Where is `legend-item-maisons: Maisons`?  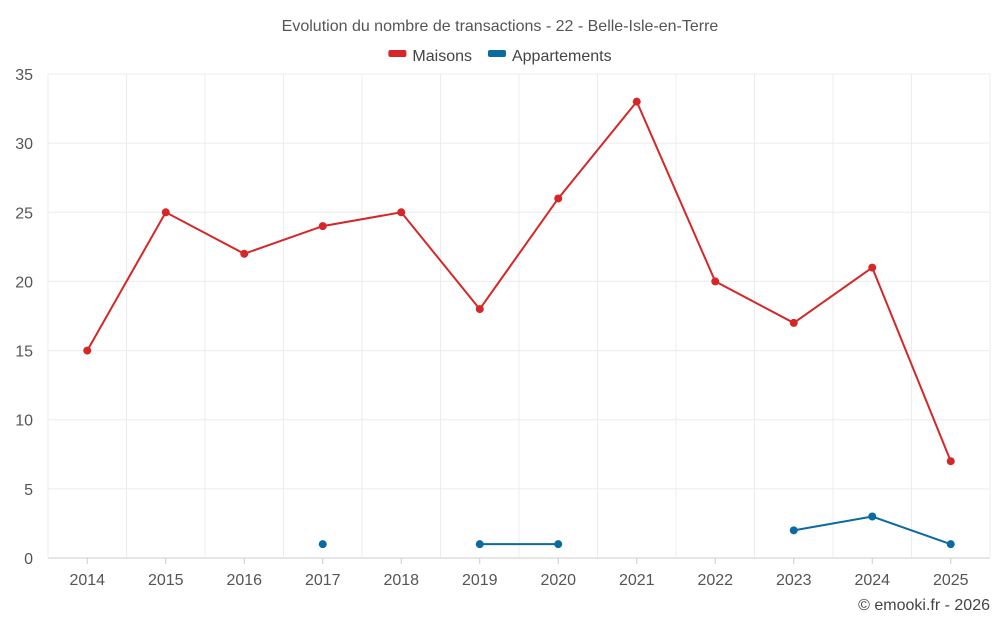 legend-item-maisons: Maisons is located at coordinates (430, 56).